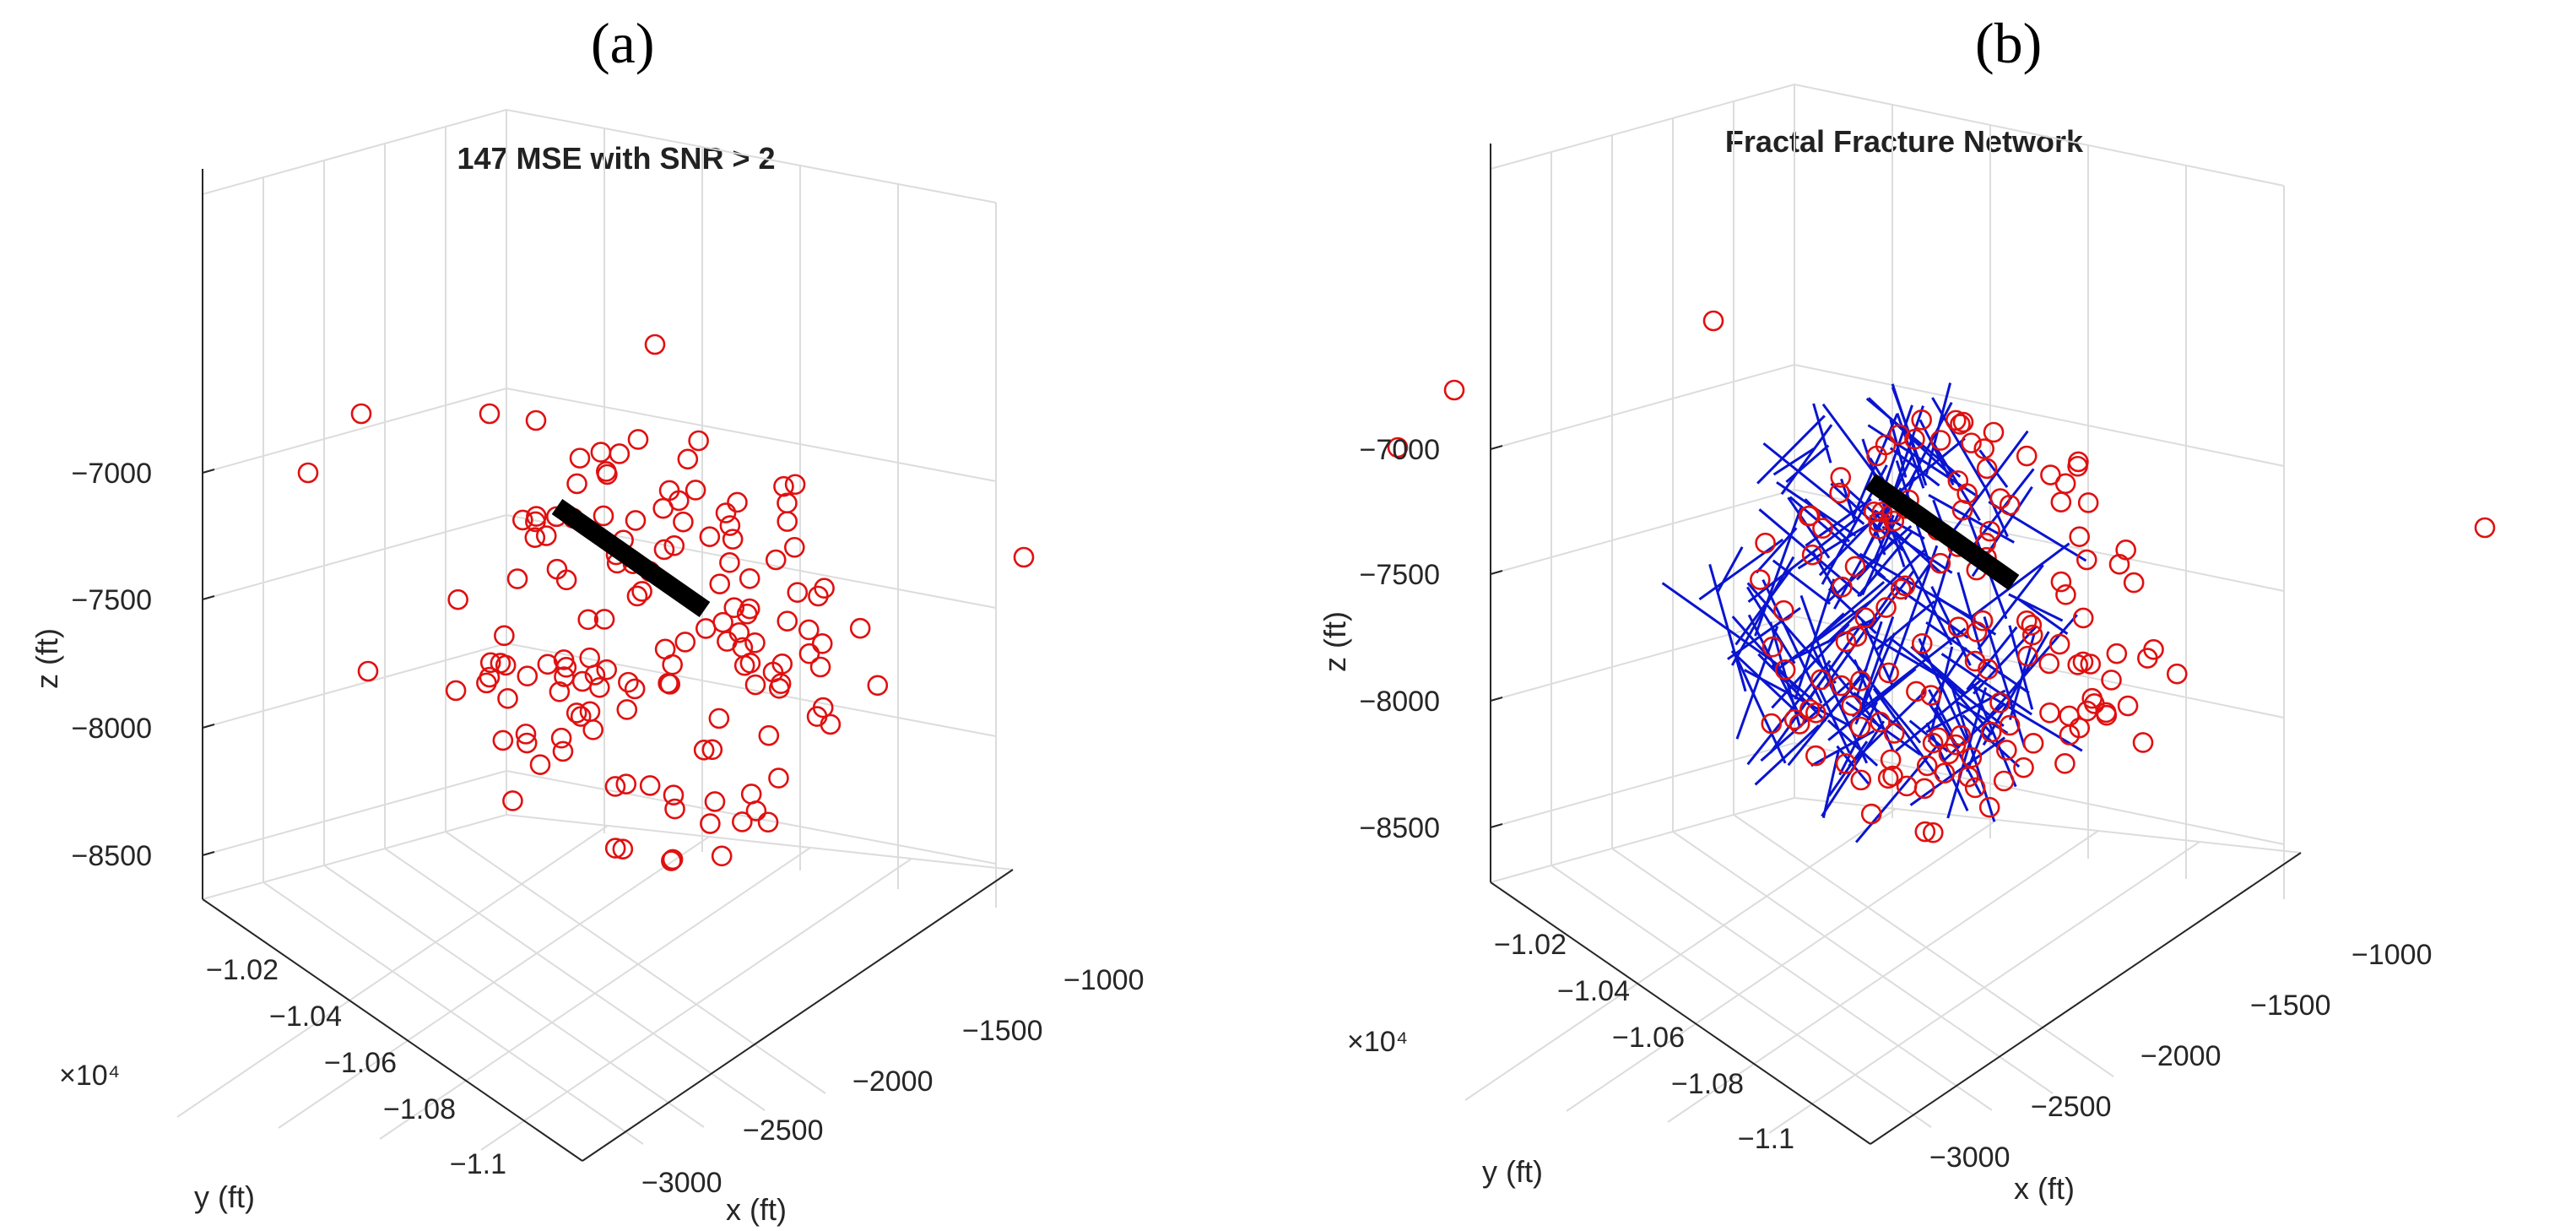 This screenshot has height=1231, width=2576. Describe the element at coordinates (616, 158) in the screenshot. I see `chart-title: 147 MSE with SNR > 2` at that location.